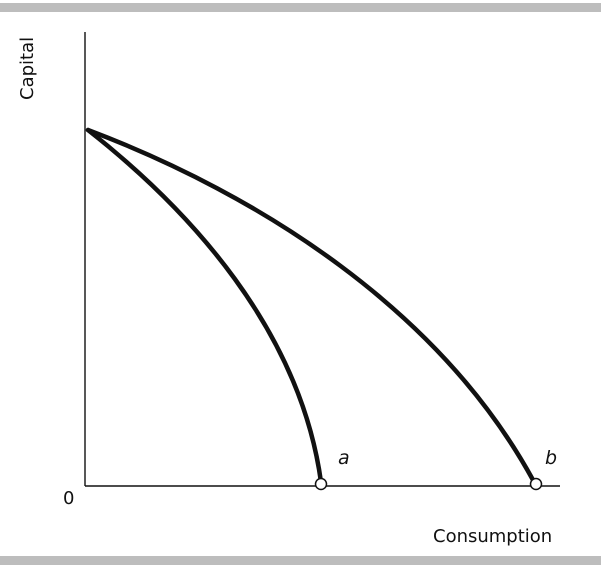  I want to click on point-a-marker, so click(321, 484).